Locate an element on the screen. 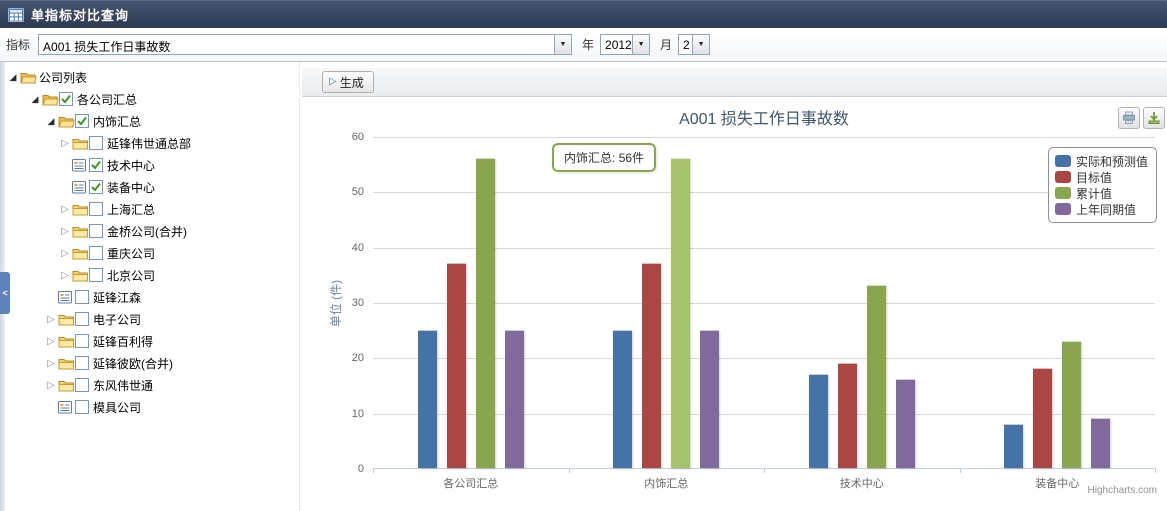  tree-node-重庆公司: ▷ 重庆公司 is located at coordinates (152, 253).